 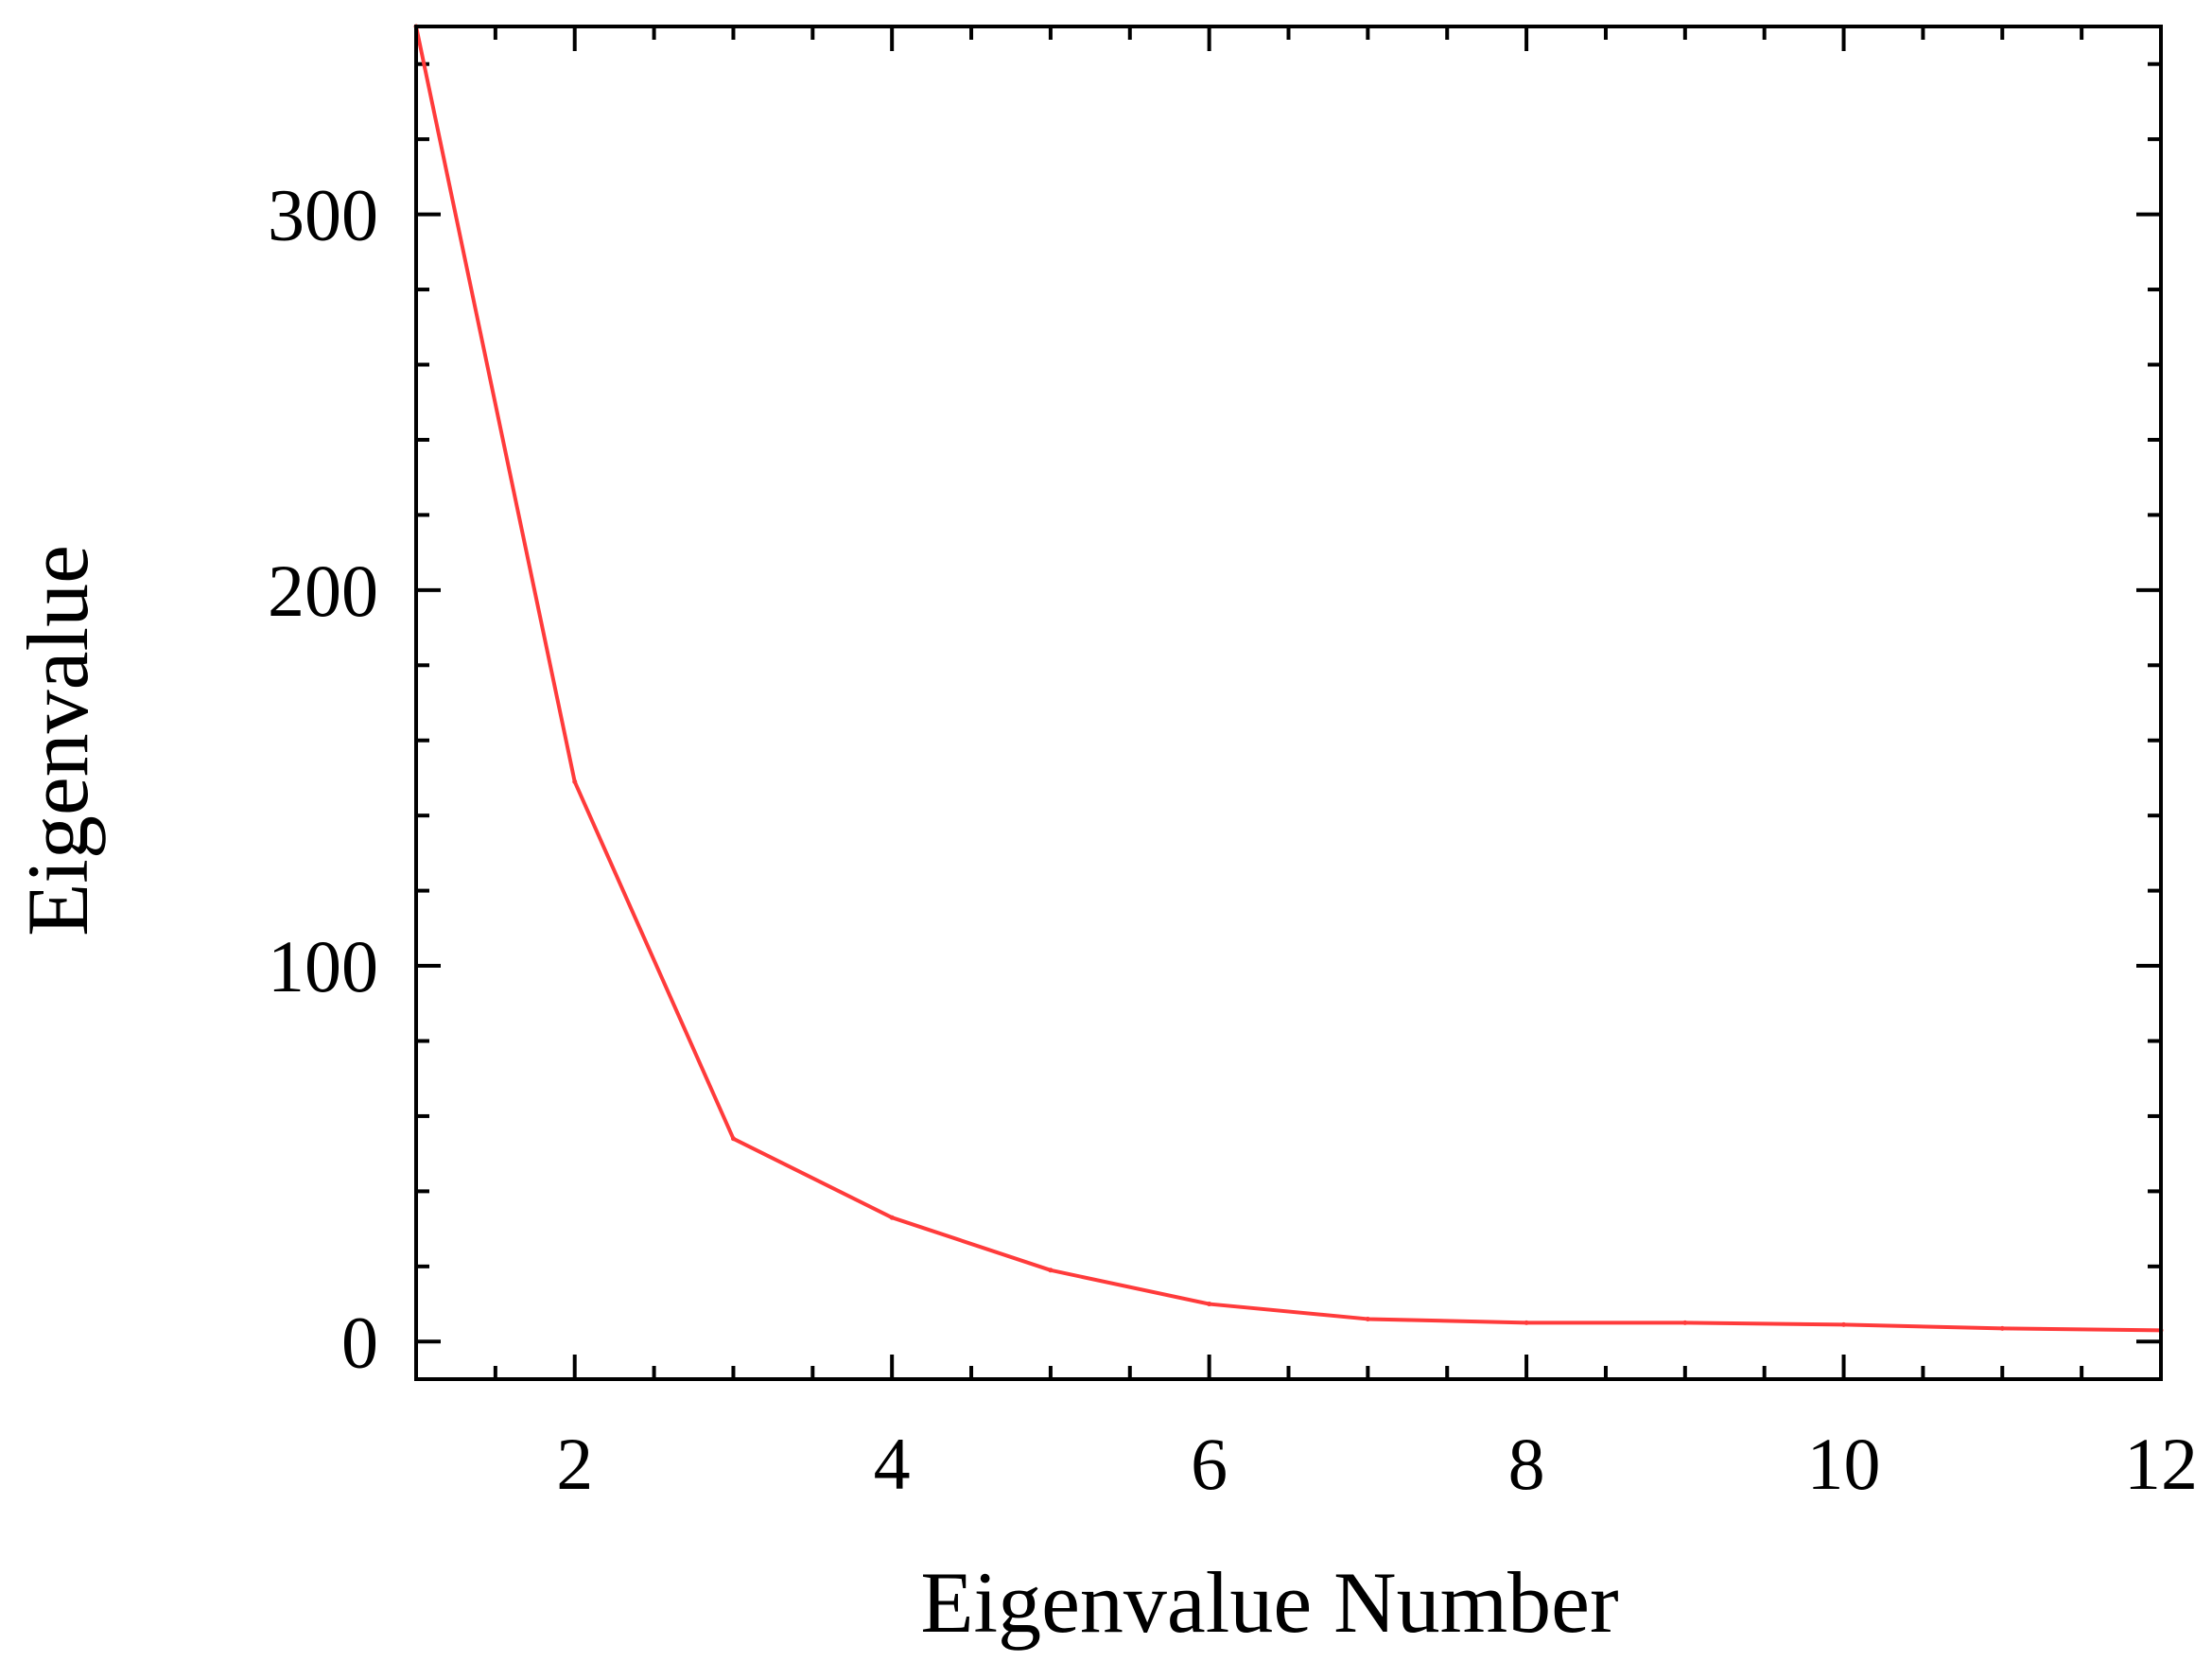 What do you see at coordinates (359, 1342) in the screenshot?
I see `y-tick-label: 0` at bounding box center [359, 1342].